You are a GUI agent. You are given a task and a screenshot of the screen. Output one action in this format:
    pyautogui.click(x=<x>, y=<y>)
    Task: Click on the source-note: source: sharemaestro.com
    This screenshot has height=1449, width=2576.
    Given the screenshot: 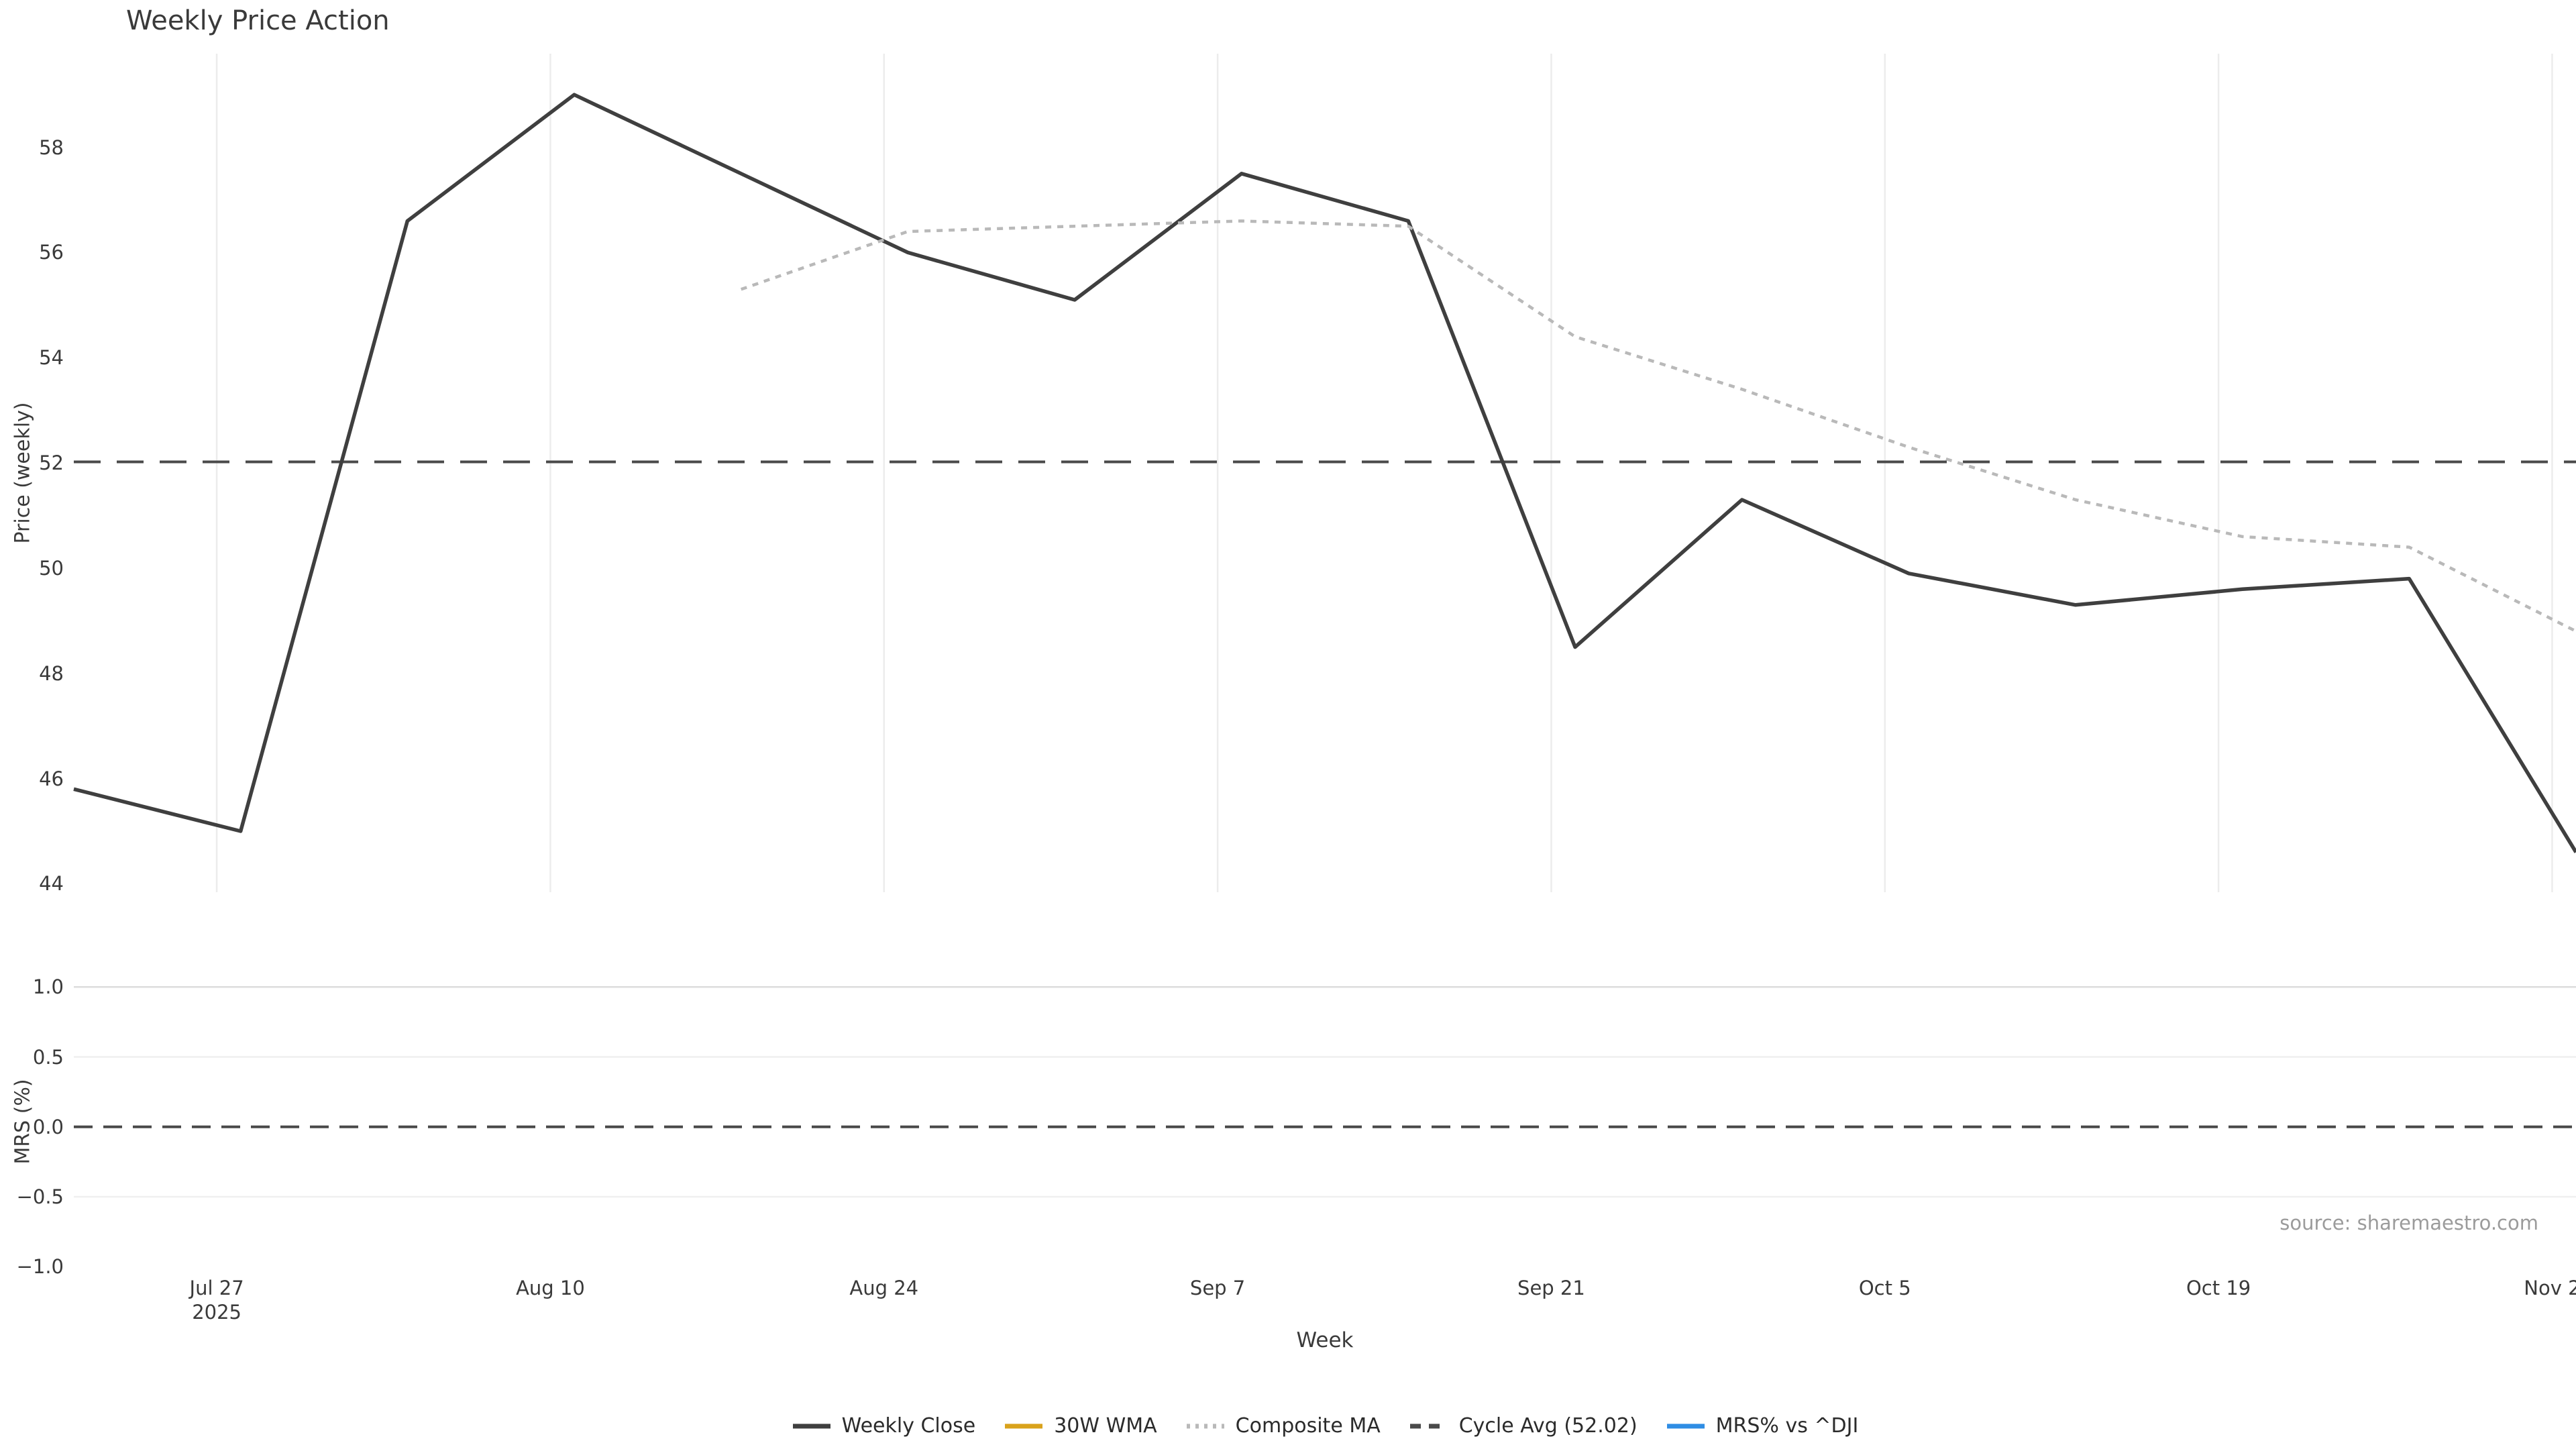 What is the action you would take?
    pyautogui.click(x=2408, y=1223)
    